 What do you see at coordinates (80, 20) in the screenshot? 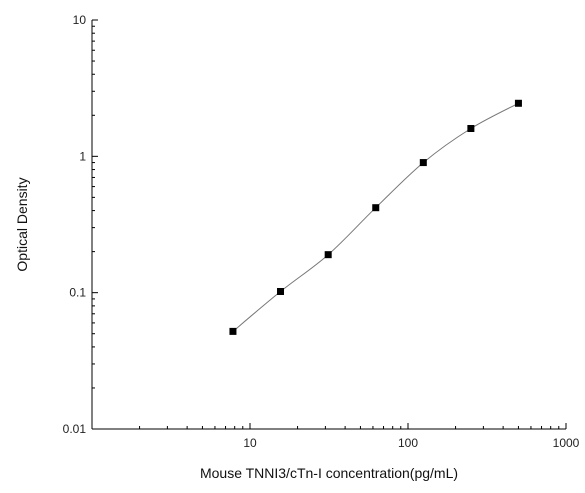
I see `y-tick-label: 10` at bounding box center [80, 20].